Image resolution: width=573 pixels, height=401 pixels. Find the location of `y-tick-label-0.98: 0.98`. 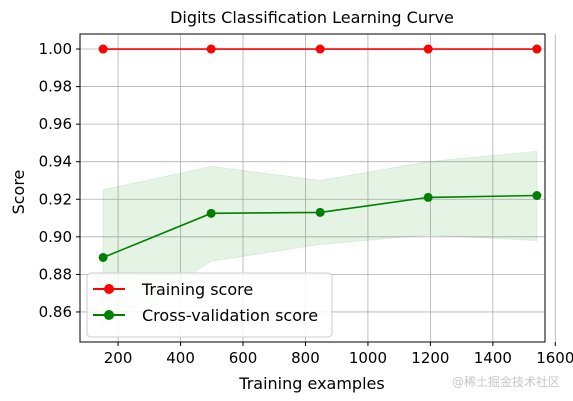

y-tick-label-0.98: 0.98 is located at coordinates (55, 87).